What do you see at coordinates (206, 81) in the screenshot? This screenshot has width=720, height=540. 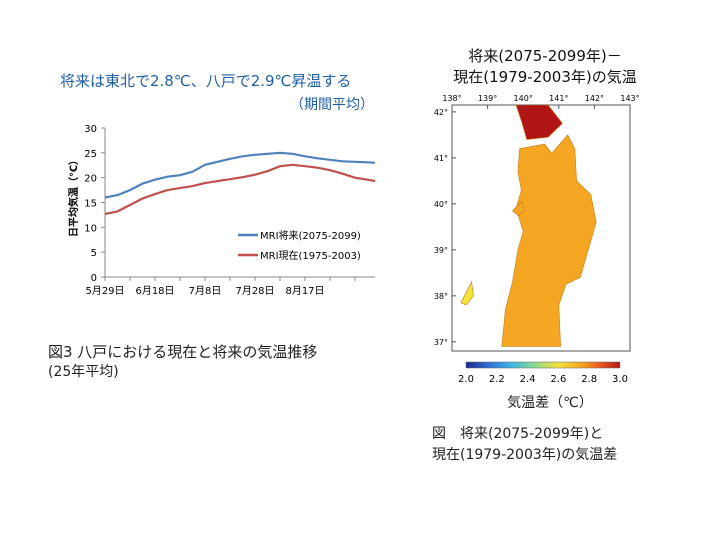 I see `chart-headline: 将来は東北で2.8℃、八戸で2.9℃昇温する` at bounding box center [206, 81].